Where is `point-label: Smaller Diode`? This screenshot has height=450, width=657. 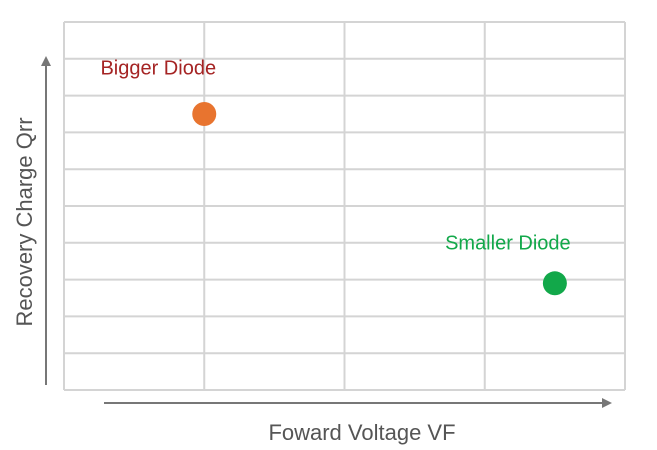 point-label: Smaller Diode is located at coordinates (508, 244).